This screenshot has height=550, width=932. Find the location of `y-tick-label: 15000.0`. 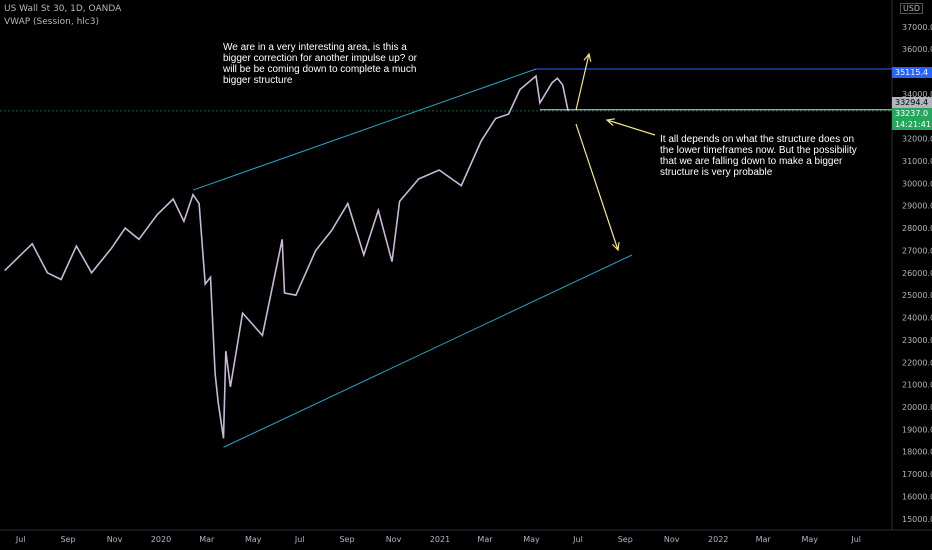

y-tick-label: 15000.0 is located at coordinates (917, 519).